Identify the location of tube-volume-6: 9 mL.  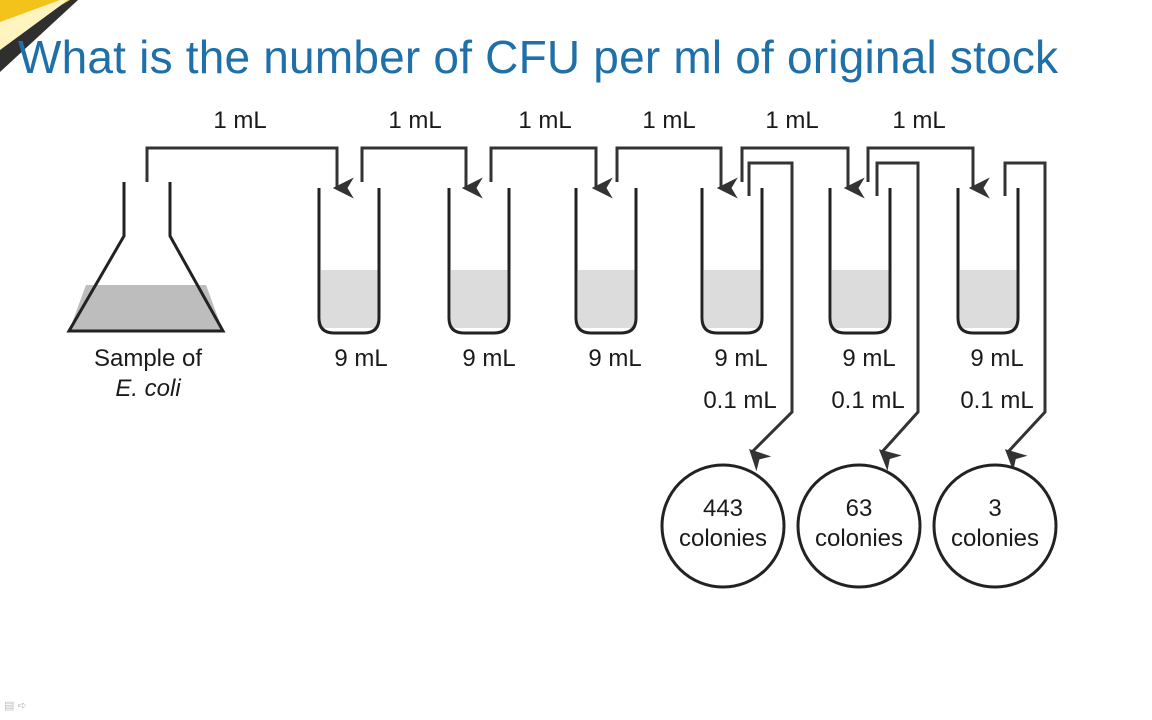
(996, 358).